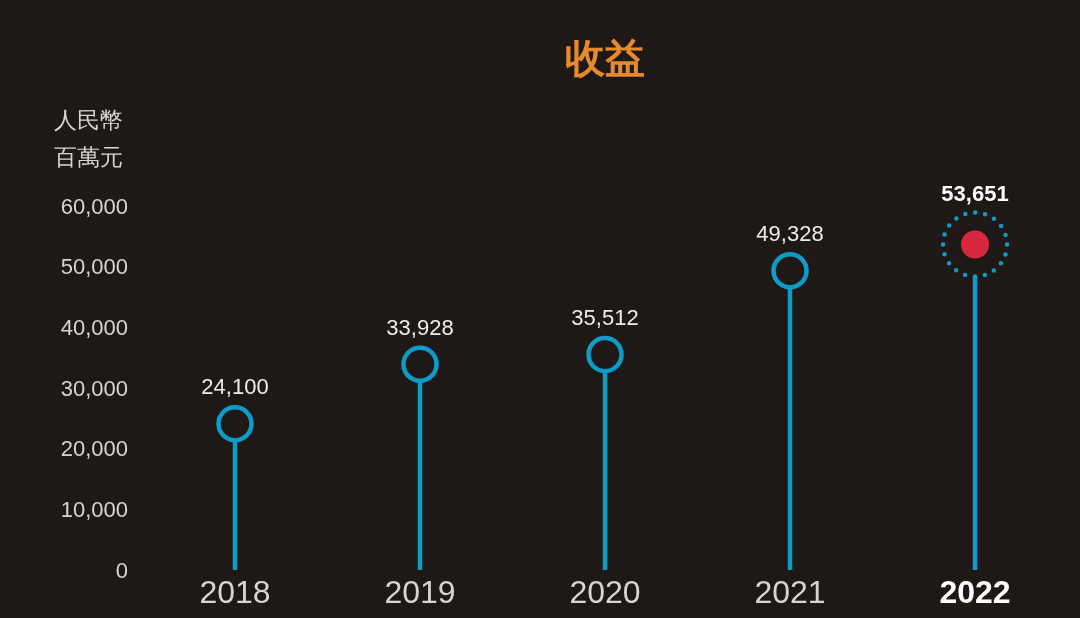 This screenshot has height=618, width=1080. What do you see at coordinates (605, 318) in the screenshot?
I see `data-label: 35,512` at bounding box center [605, 318].